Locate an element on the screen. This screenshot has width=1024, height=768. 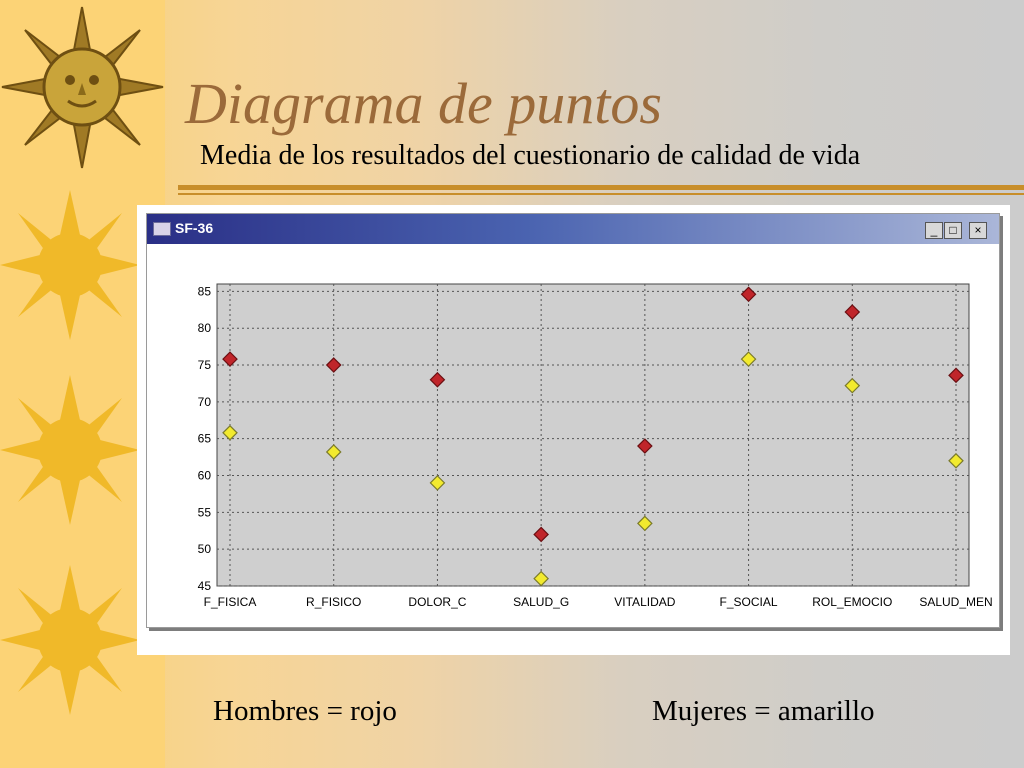
y-tick-label: 70 is located at coordinates (205, 402).